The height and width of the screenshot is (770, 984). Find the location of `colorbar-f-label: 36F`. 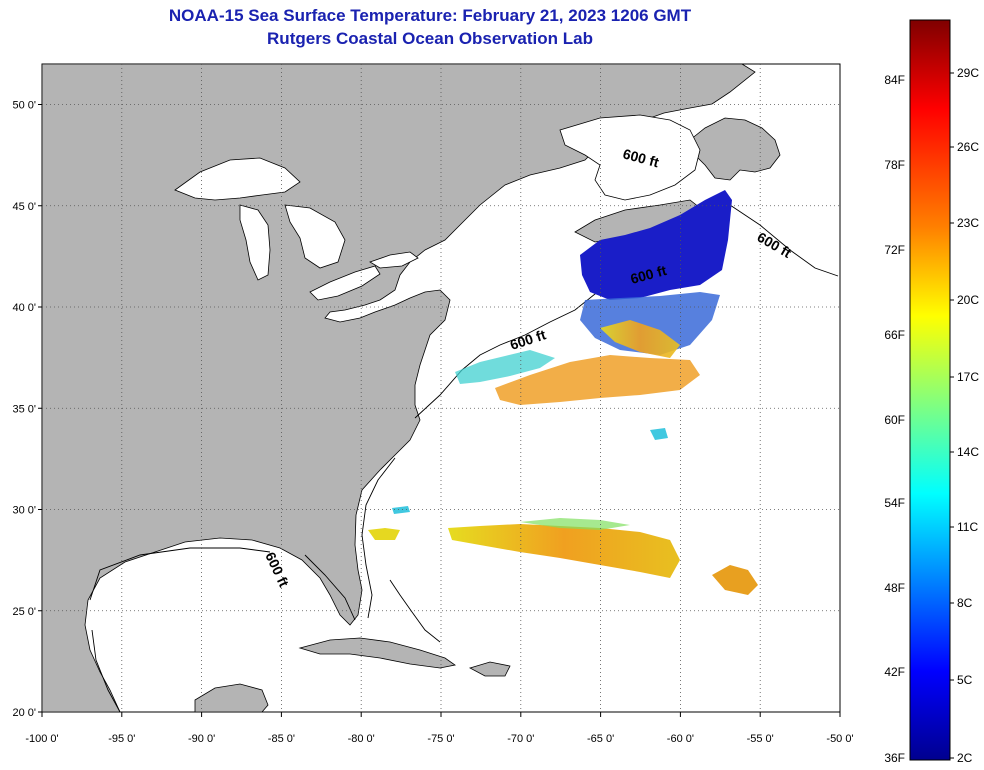

colorbar-f-label: 36F is located at coordinates (894, 758).